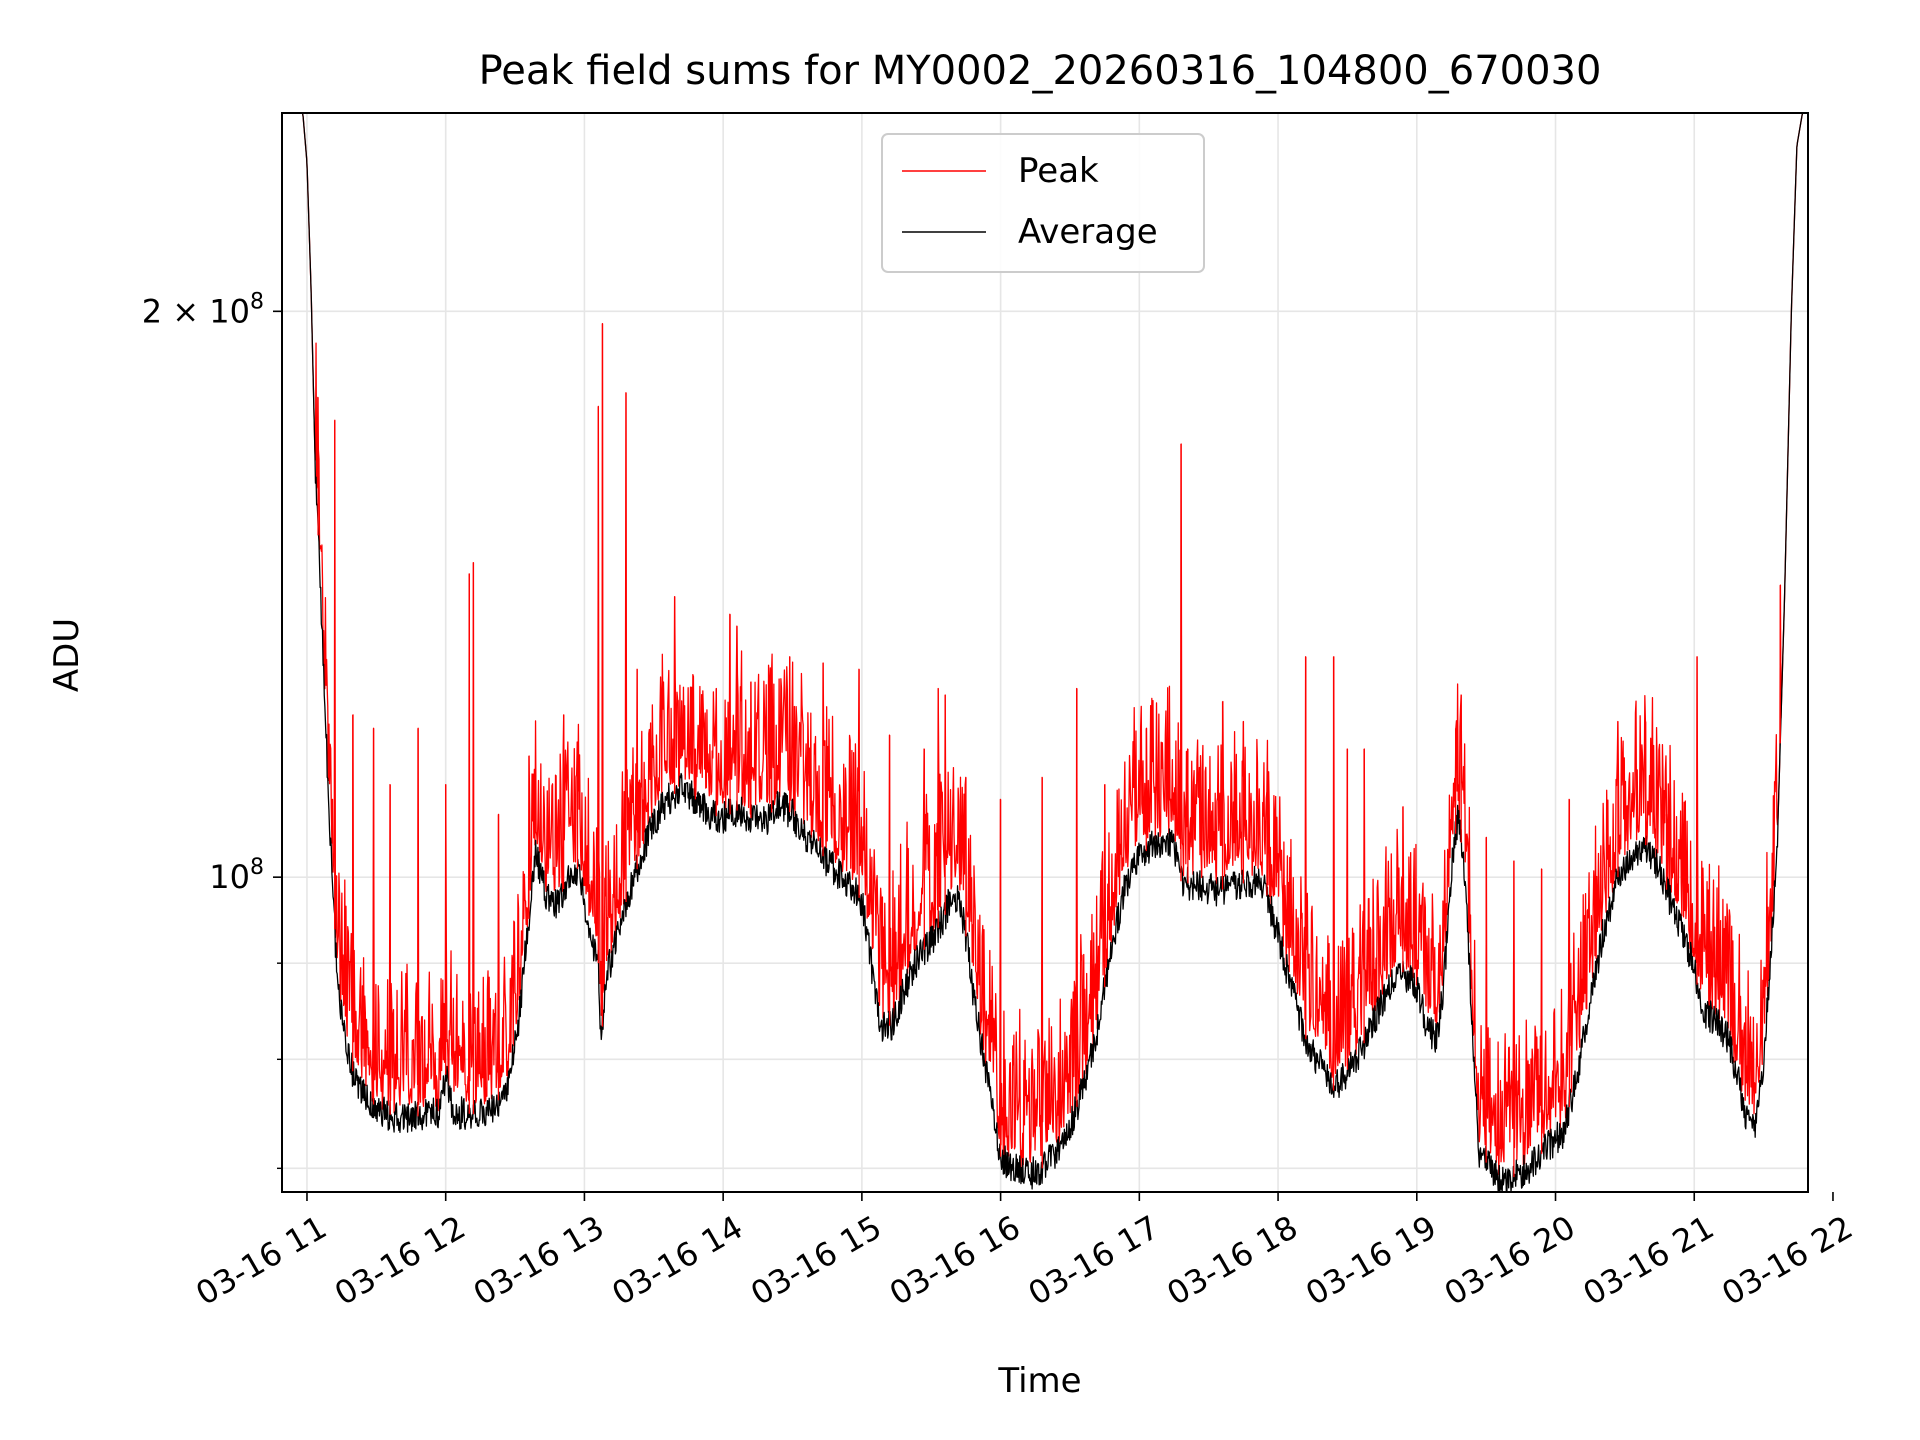  What do you see at coordinates (212, 729) in the screenshot?
I see `y-axis: 108 2 × 108` at bounding box center [212, 729].